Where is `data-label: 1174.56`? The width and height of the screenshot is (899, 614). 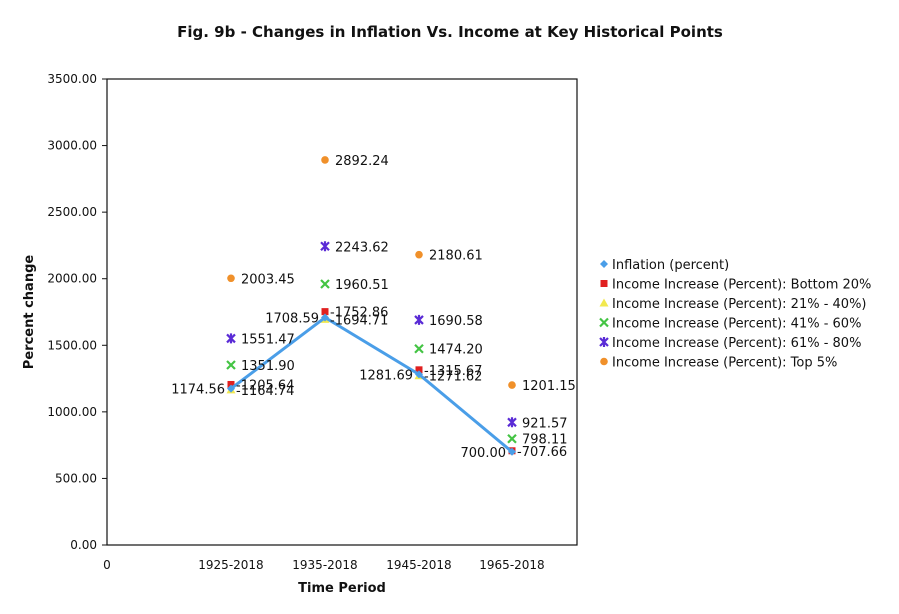
data-label: 1174.56 is located at coordinates (198, 390).